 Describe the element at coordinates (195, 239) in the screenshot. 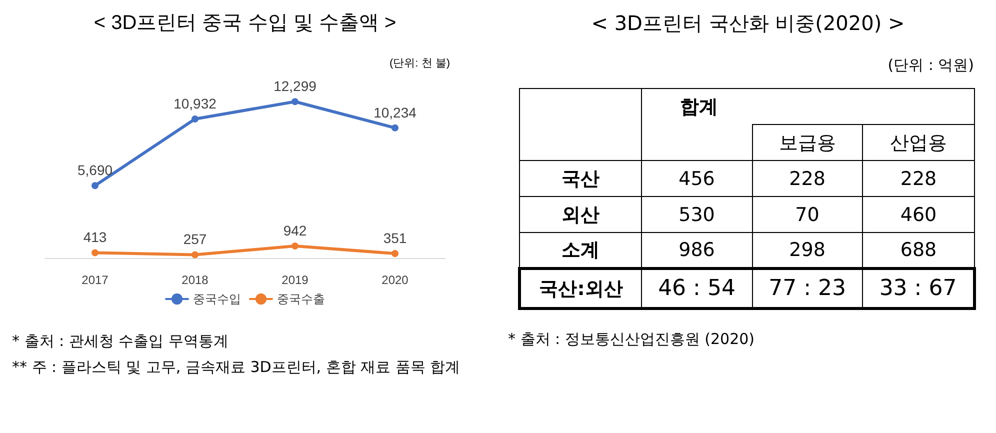

I see `data-label: 257` at that location.